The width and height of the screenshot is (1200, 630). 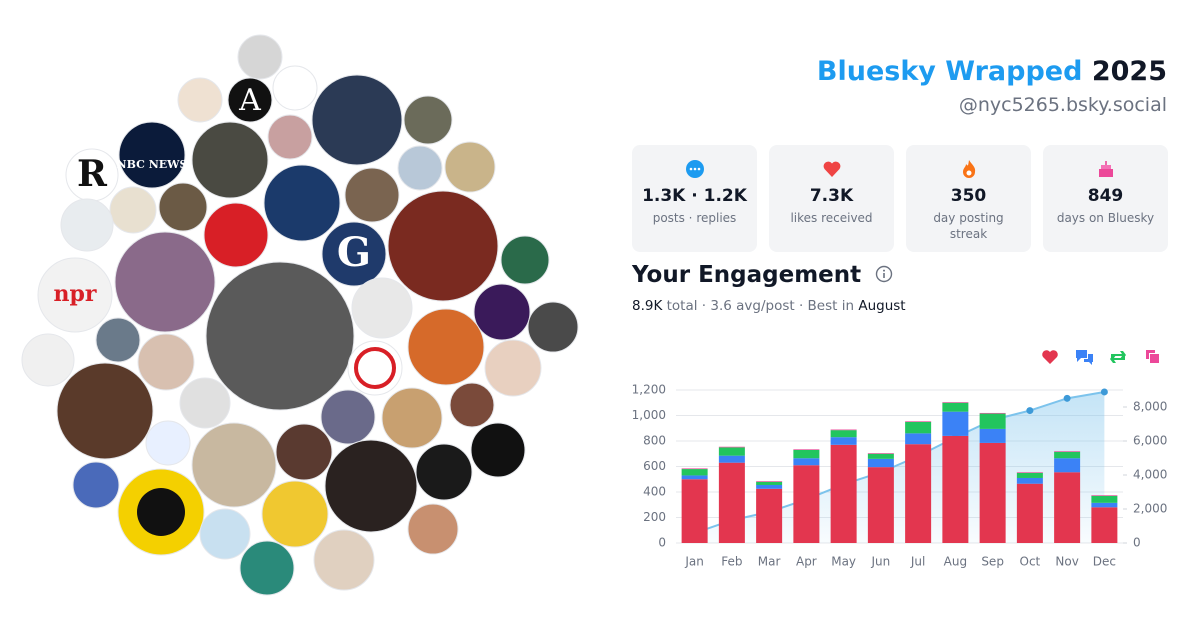 I want to click on summary-total: 8.9K, so click(x=647, y=306).